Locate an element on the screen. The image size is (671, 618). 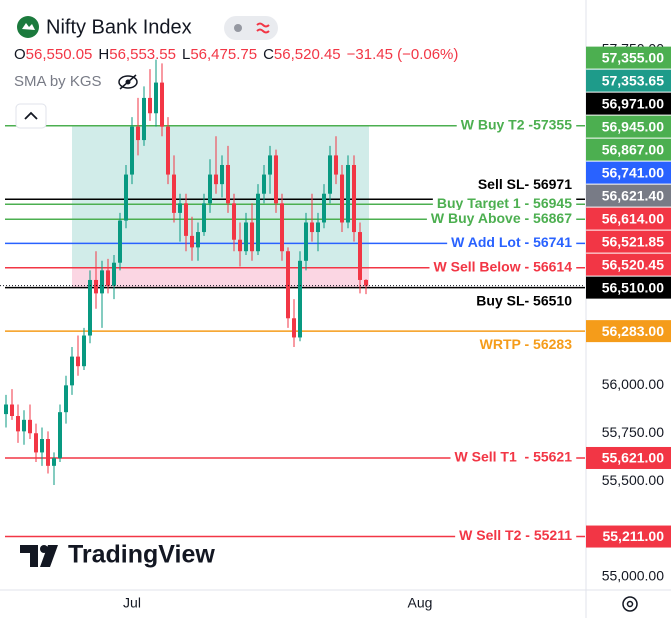
price-badge-label: 56,283.00 is located at coordinates (633, 331).